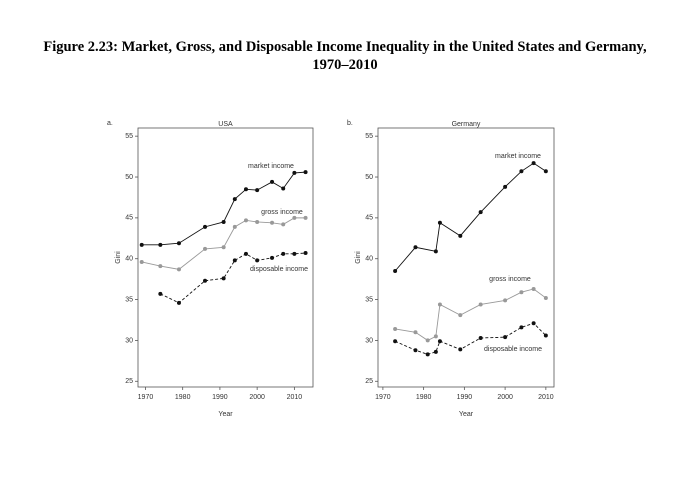 The image size is (689, 481). Describe the element at coordinates (282, 212) in the screenshot. I see `series-label: gross income` at that location.